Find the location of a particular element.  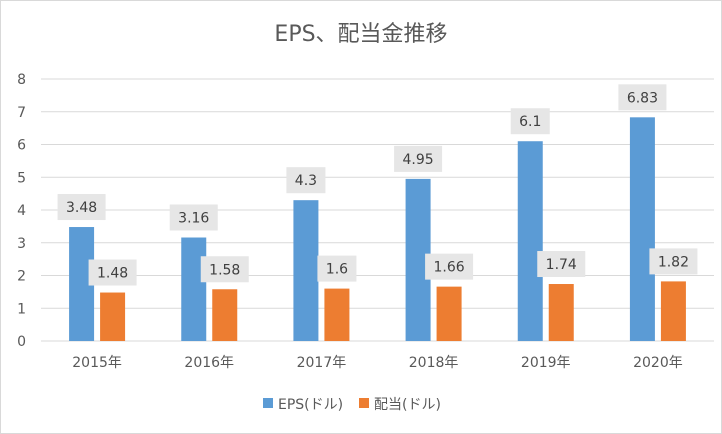

chart-title: EPS、配当金推移 is located at coordinates (360, 34).